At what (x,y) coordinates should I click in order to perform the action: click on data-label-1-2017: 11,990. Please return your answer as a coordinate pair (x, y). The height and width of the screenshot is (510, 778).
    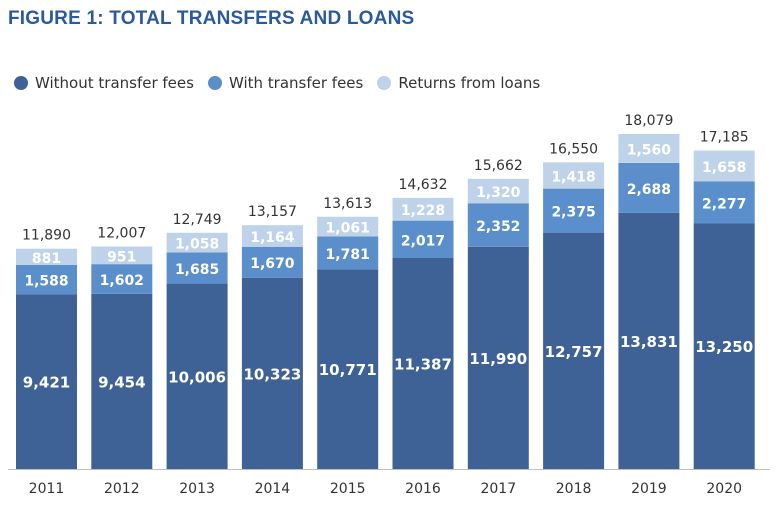
    Looking at the image, I should click on (498, 359).